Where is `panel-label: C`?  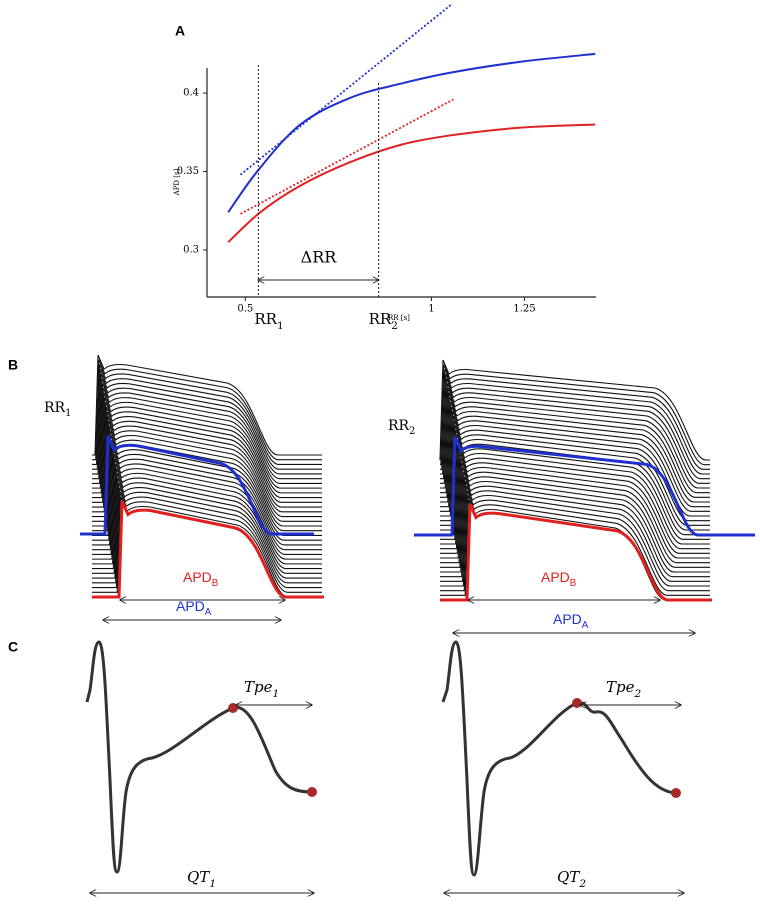
panel-label: C is located at coordinates (13, 647).